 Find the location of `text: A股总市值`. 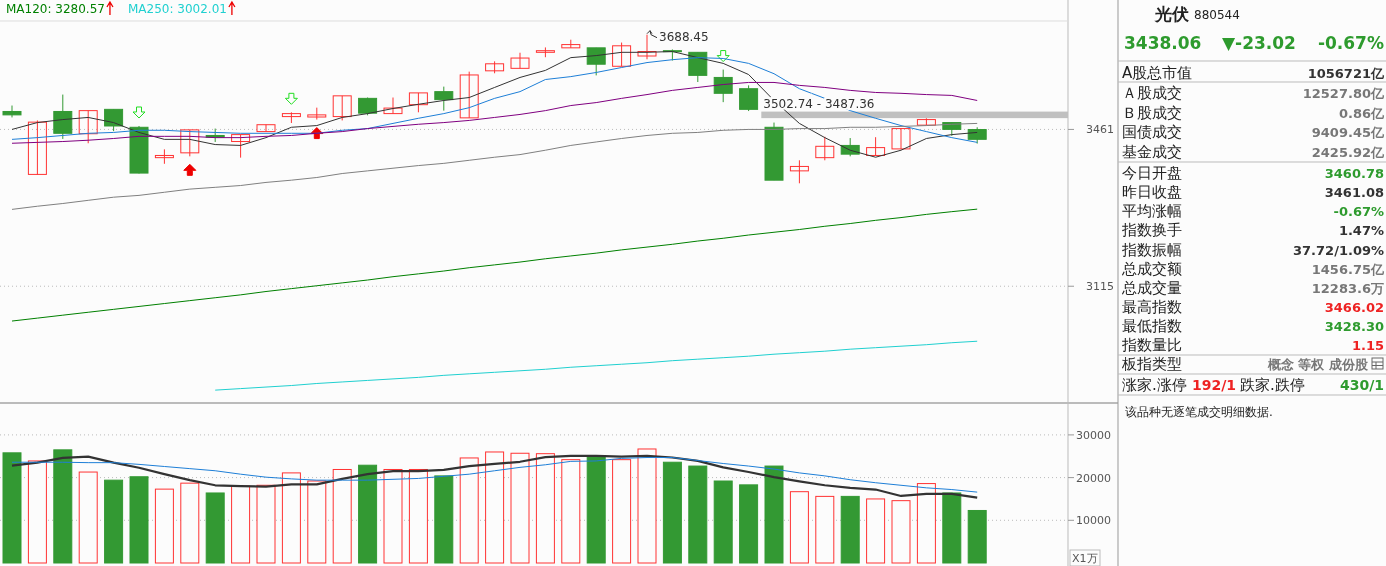

text: A股总市值 is located at coordinates (1157, 73).